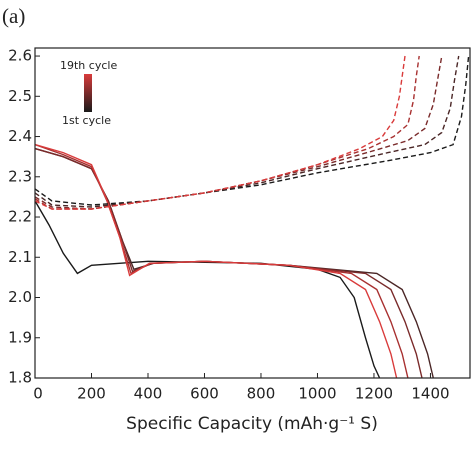  Describe the element at coordinates (20, 378) in the screenshot. I see `y-tick-label: 1.8` at that location.